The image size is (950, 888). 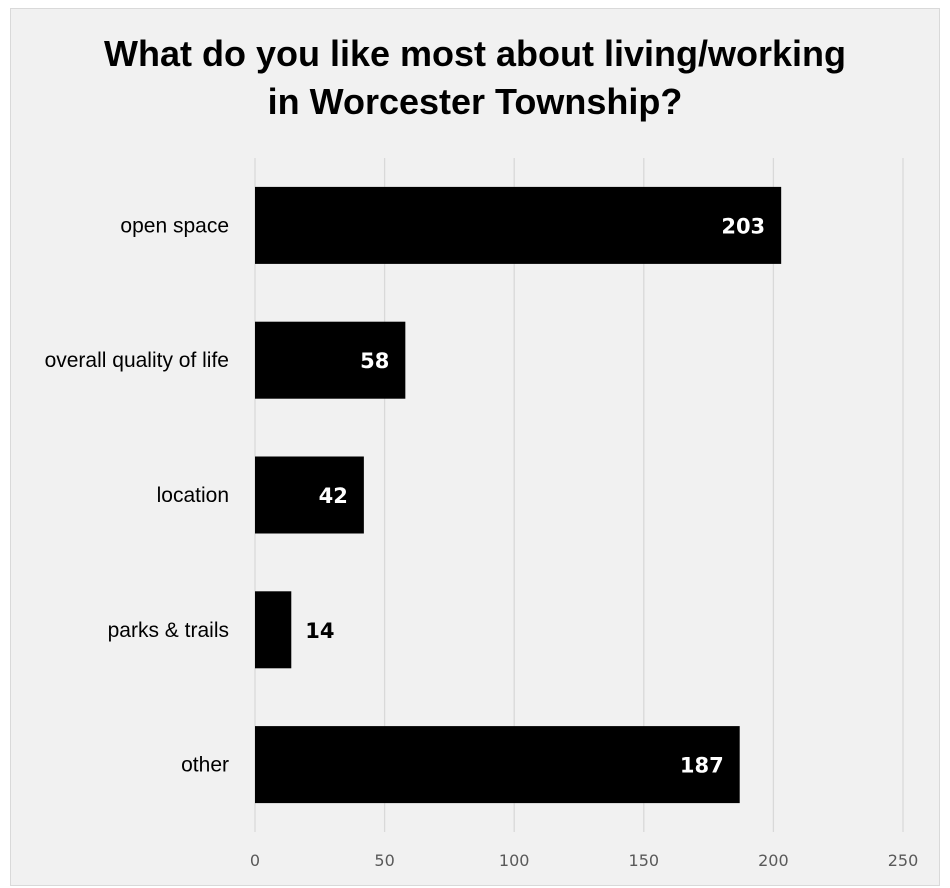 I want to click on category-label: other, so click(x=205, y=765).